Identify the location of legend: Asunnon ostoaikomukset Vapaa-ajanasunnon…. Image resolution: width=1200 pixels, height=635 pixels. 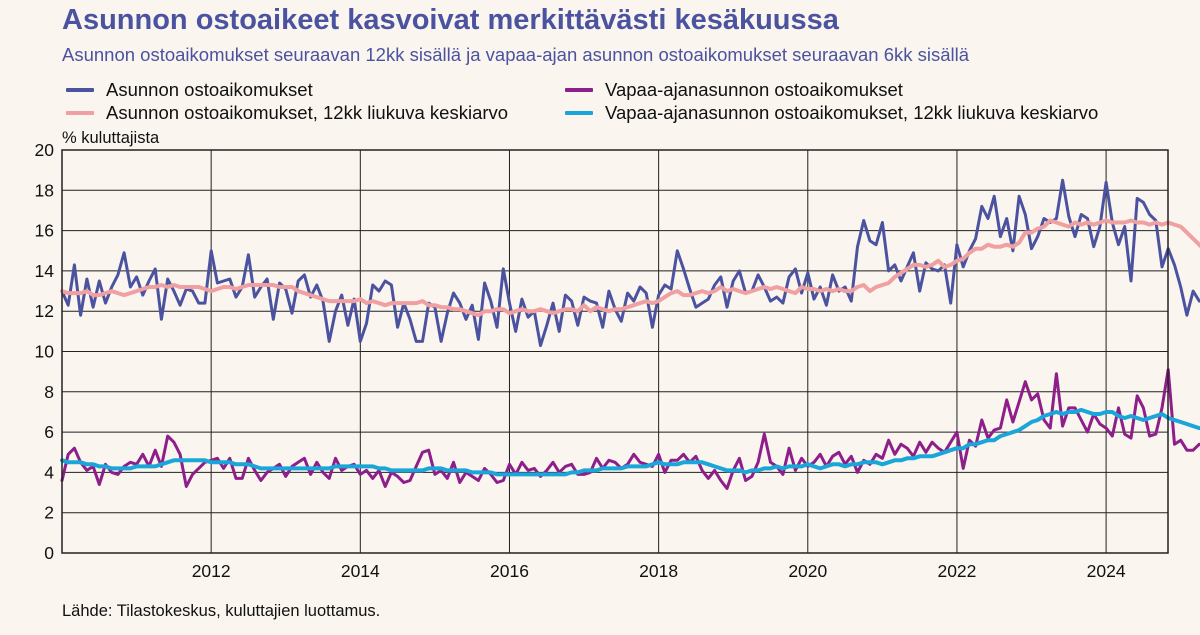
(626, 103).